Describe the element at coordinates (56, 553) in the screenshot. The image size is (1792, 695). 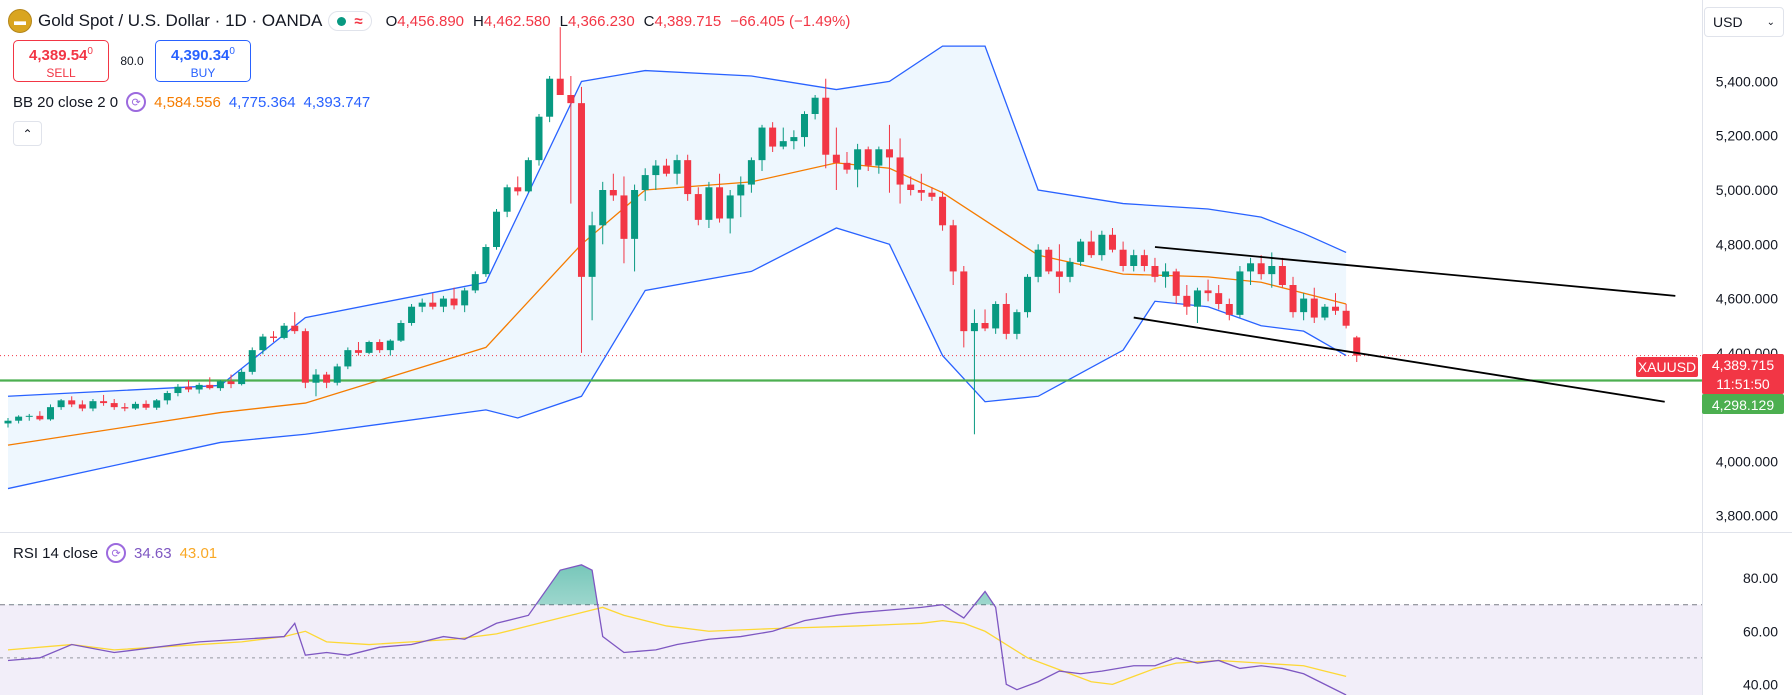
I see `rsi-indicator-name: RSI 14 close` at that location.